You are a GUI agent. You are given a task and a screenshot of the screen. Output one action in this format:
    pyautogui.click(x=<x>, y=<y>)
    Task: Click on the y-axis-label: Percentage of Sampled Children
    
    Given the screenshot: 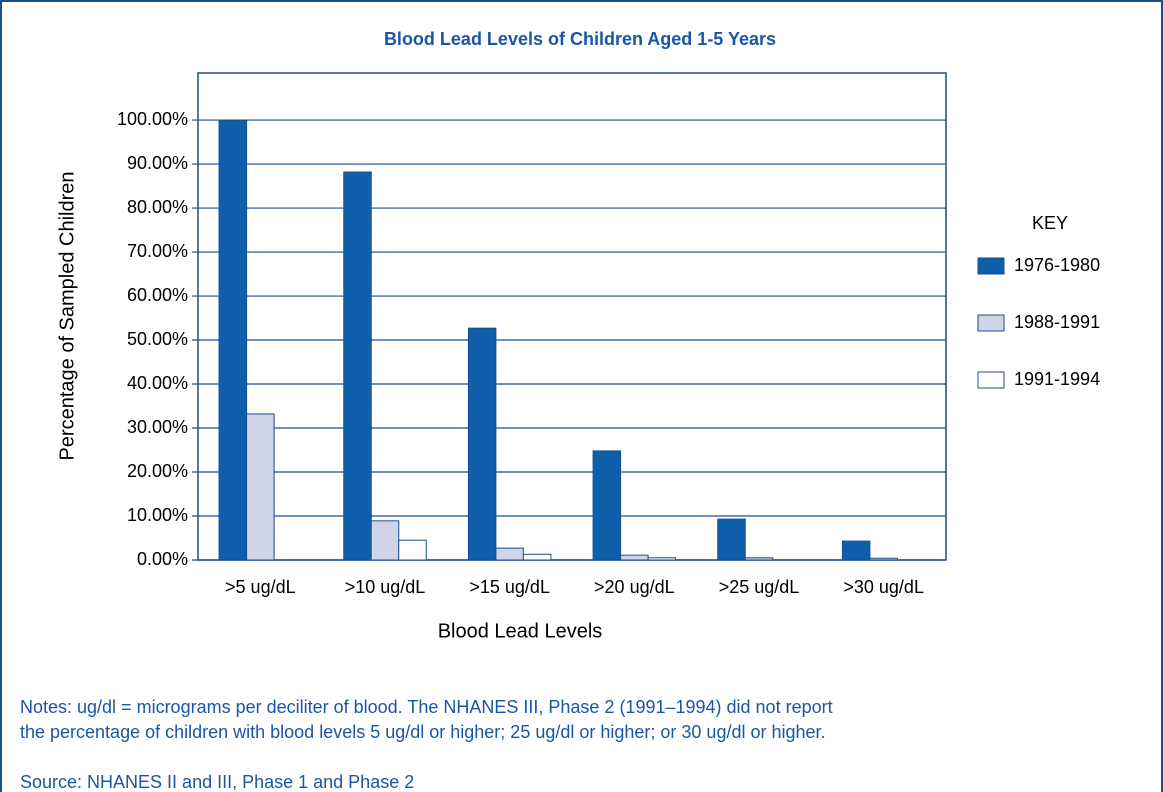 What is the action you would take?
    pyautogui.click(x=67, y=315)
    